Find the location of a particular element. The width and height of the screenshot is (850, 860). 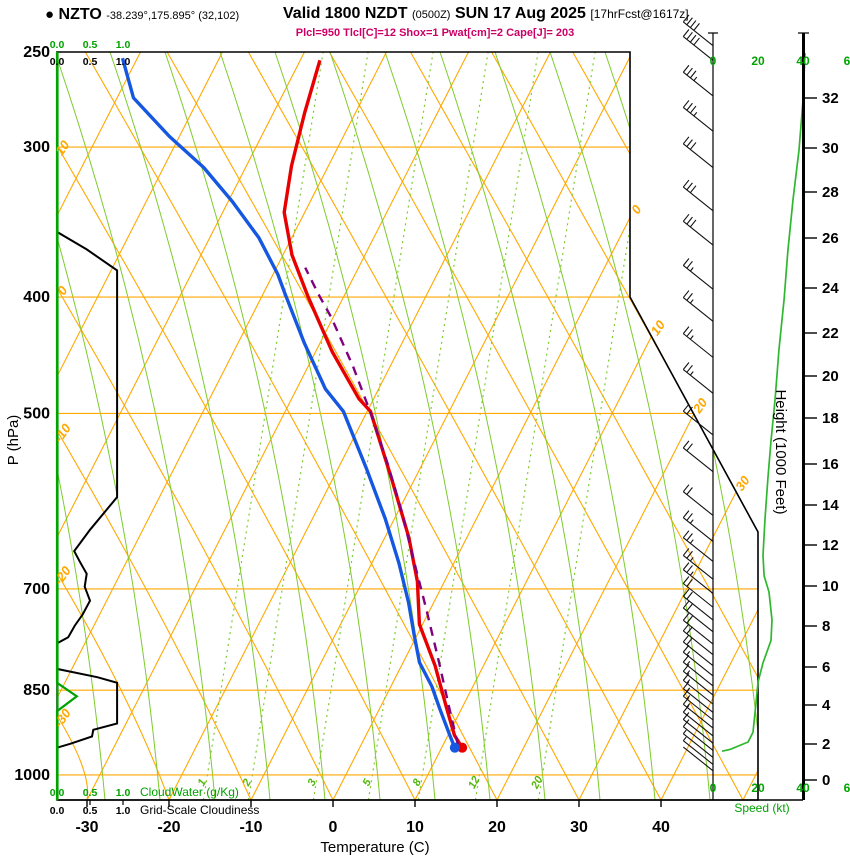

valid-time: Valid 1800 NZDT is located at coordinates (345, 13).